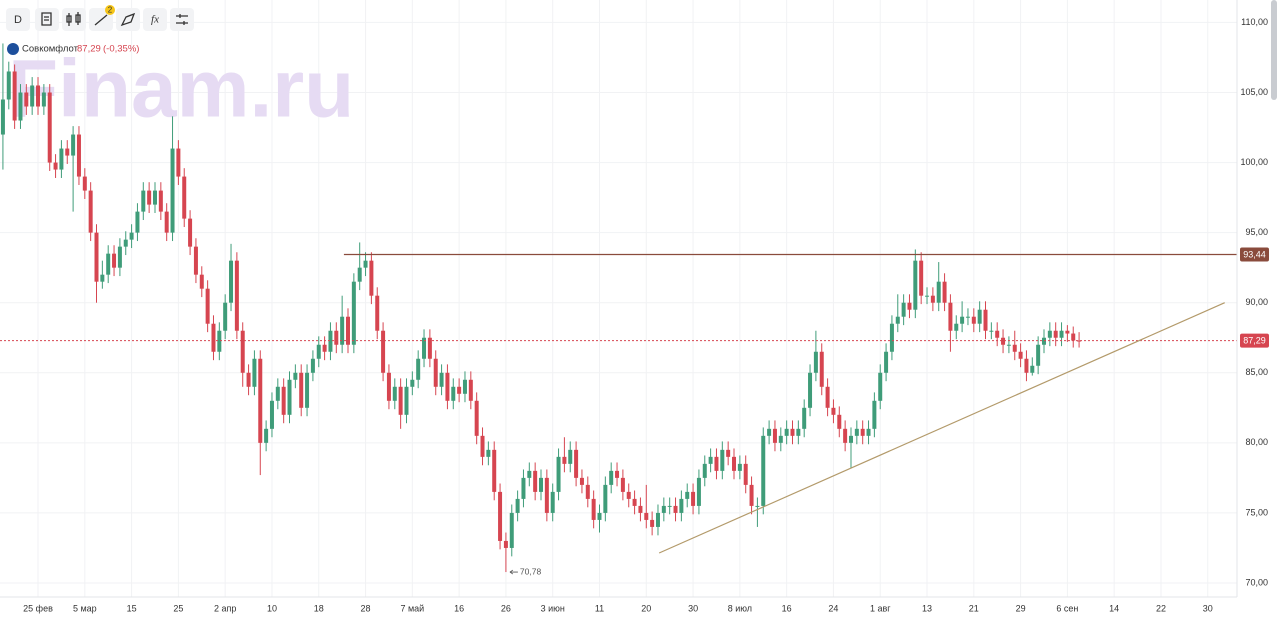  Describe the element at coordinates (128, 19) in the screenshot. I see `brush-button` at that location.